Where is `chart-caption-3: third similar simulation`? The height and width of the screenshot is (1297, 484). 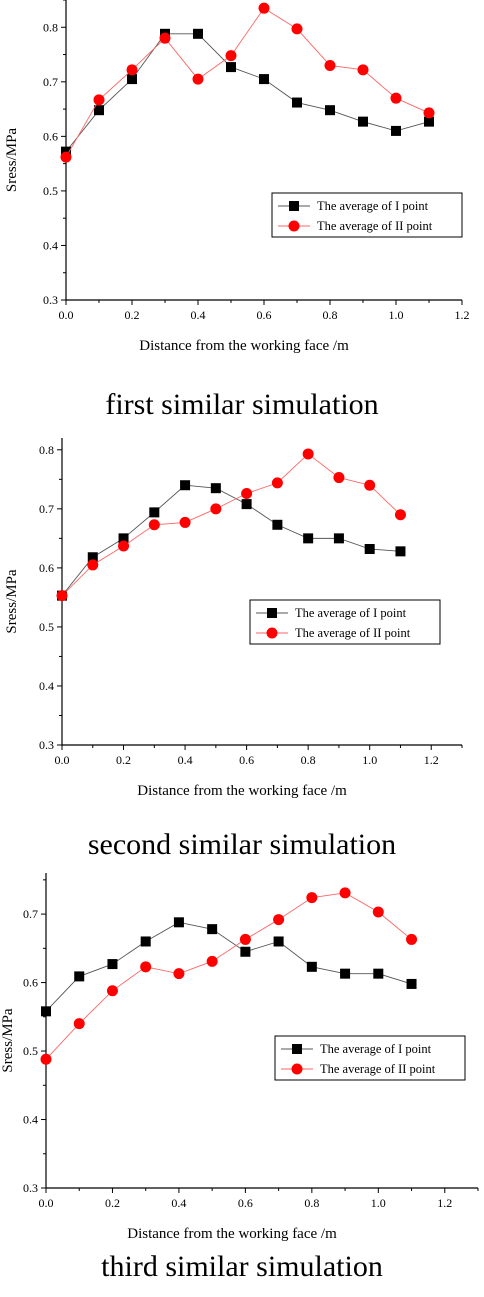 chart-caption-3: third similar simulation is located at coordinates (242, 1266).